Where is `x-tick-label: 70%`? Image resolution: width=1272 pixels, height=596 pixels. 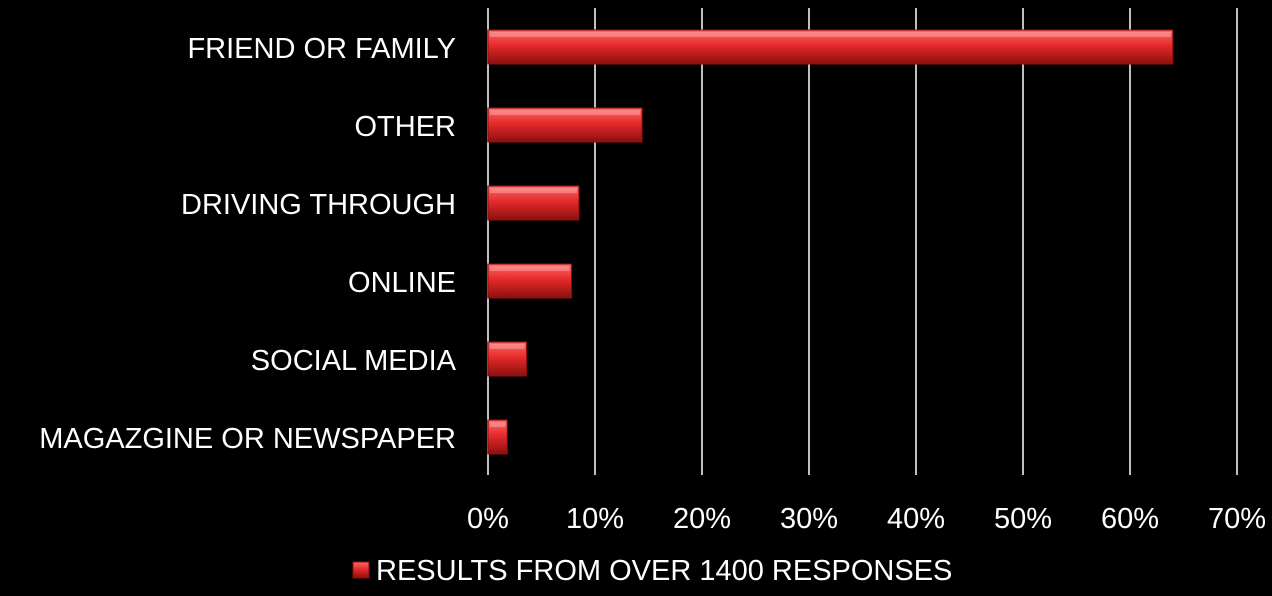
x-tick-label: 70% is located at coordinates (1237, 519).